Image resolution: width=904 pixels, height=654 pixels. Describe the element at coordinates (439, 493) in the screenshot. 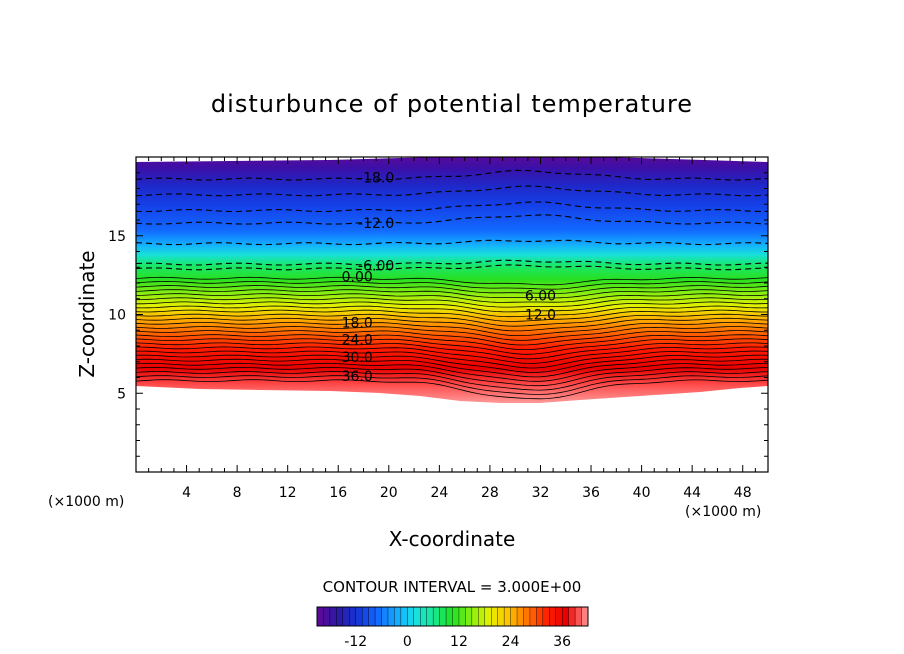

I see `x-tick-label: 24` at that location.